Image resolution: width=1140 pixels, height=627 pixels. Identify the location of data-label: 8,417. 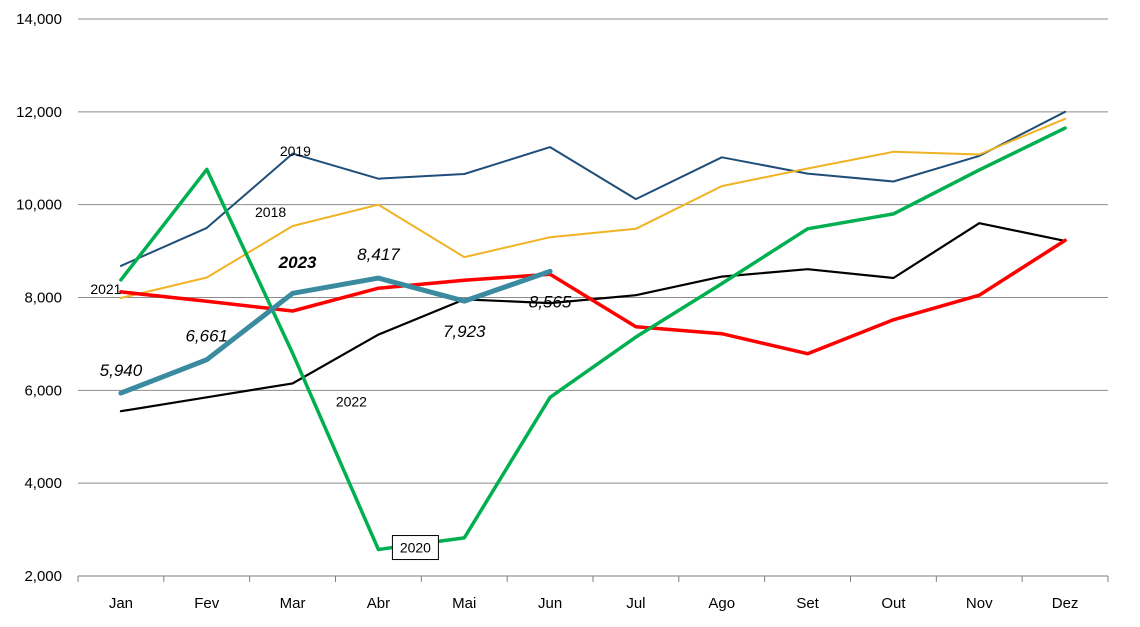
(378, 254).